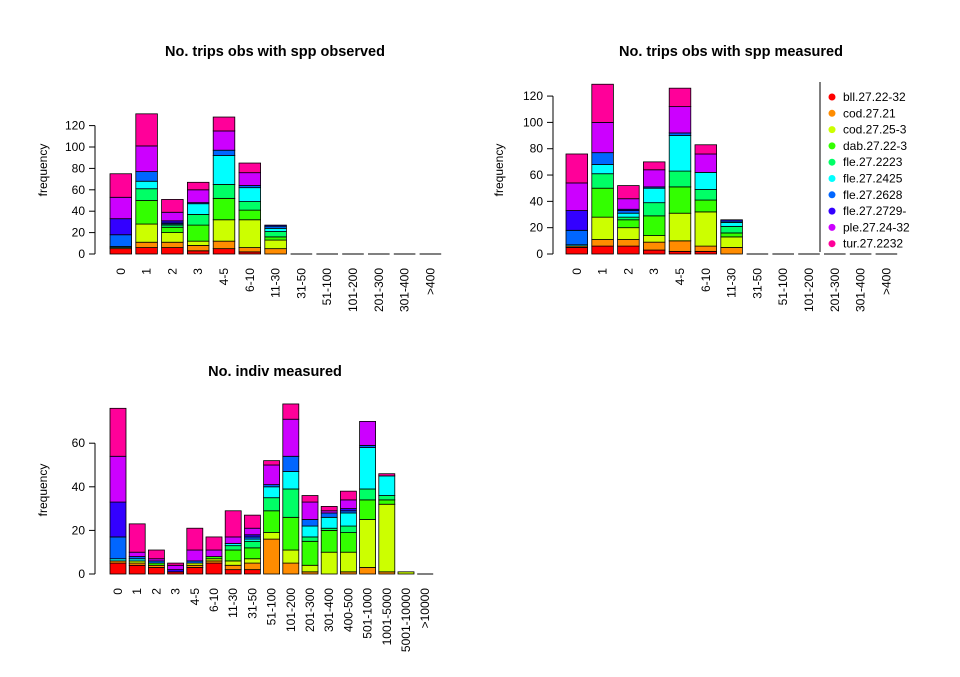 The width and height of the screenshot is (960, 677). Describe the element at coordinates (75, 147) in the screenshot. I see `y-tick-label: 100` at that location.